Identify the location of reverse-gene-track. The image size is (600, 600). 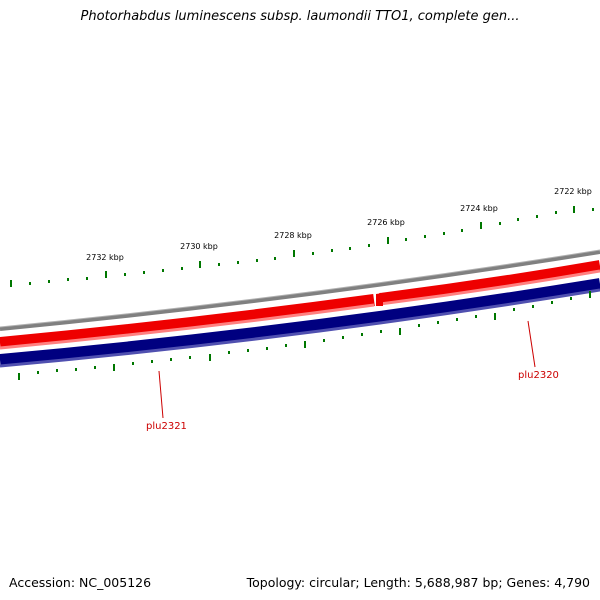
(300, 322).